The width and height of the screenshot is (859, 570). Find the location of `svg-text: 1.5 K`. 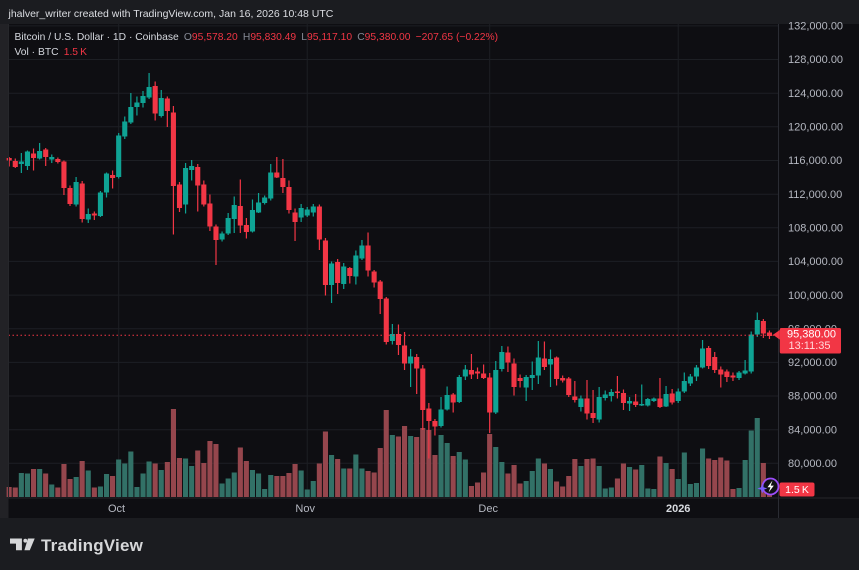

svg-text: 1.5 K is located at coordinates (797, 490).